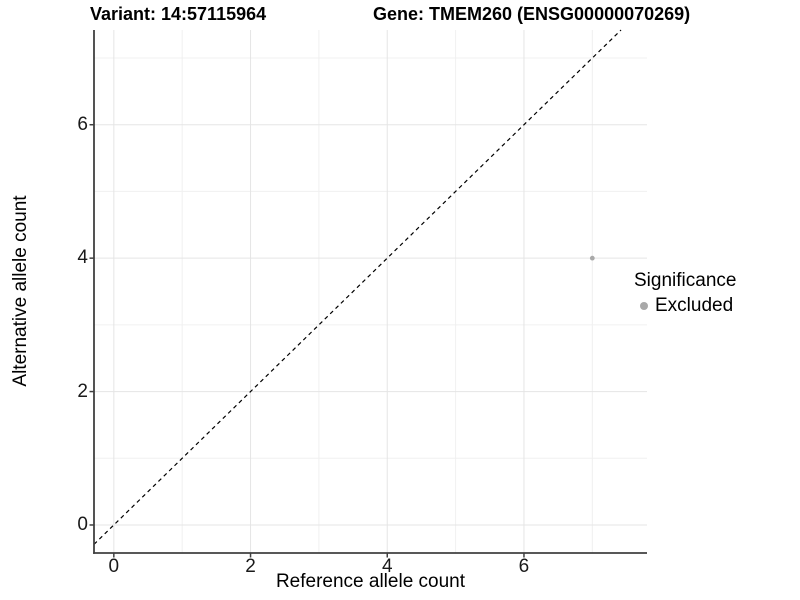 This screenshot has height=600, width=800. Describe the element at coordinates (82, 124) in the screenshot. I see `y-tick-label: 6` at that location.